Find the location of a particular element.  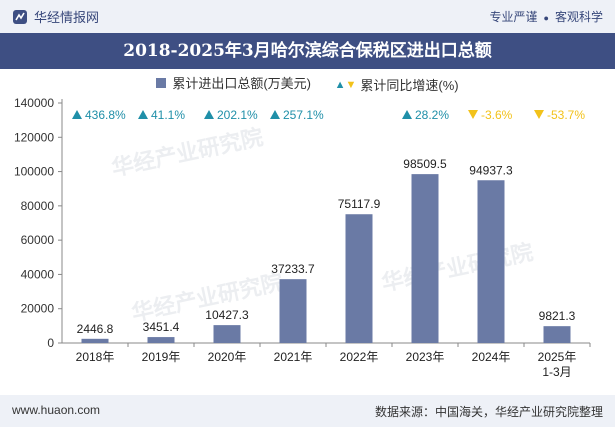

y-tick-label: 60000 is located at coordinates (38, 240).